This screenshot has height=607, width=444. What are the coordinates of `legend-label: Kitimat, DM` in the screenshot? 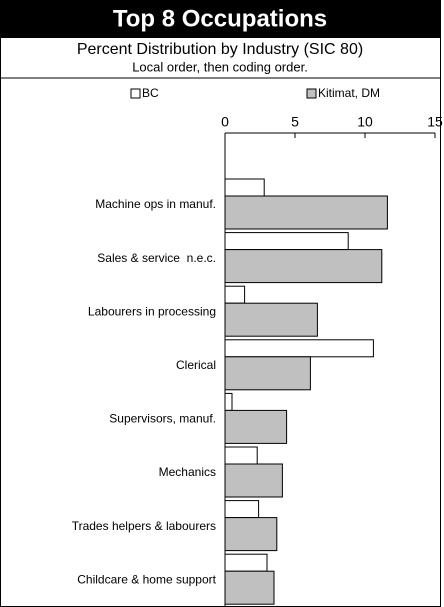 It's located at (349, 93).